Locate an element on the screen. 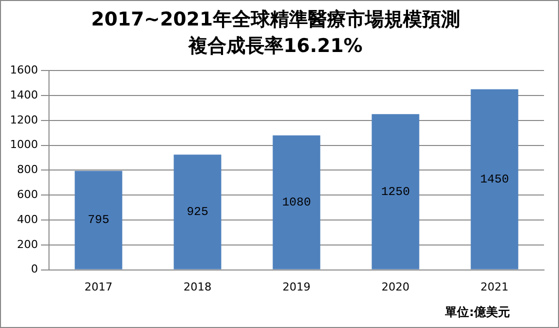  chart-subtitle: 複合成長率16.21% is located at coordinates (275, 46).